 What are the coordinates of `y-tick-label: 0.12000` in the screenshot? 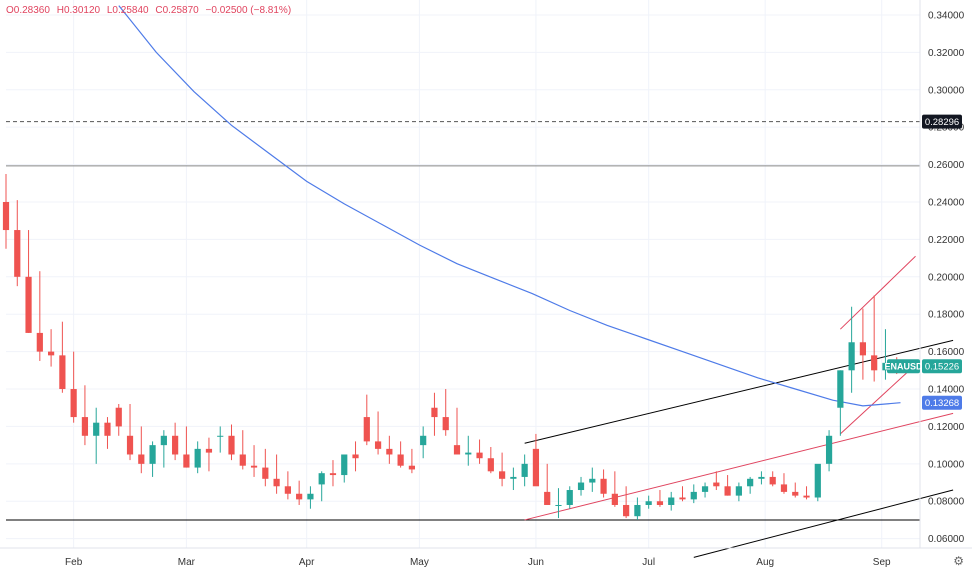 It's located at (946, 427).